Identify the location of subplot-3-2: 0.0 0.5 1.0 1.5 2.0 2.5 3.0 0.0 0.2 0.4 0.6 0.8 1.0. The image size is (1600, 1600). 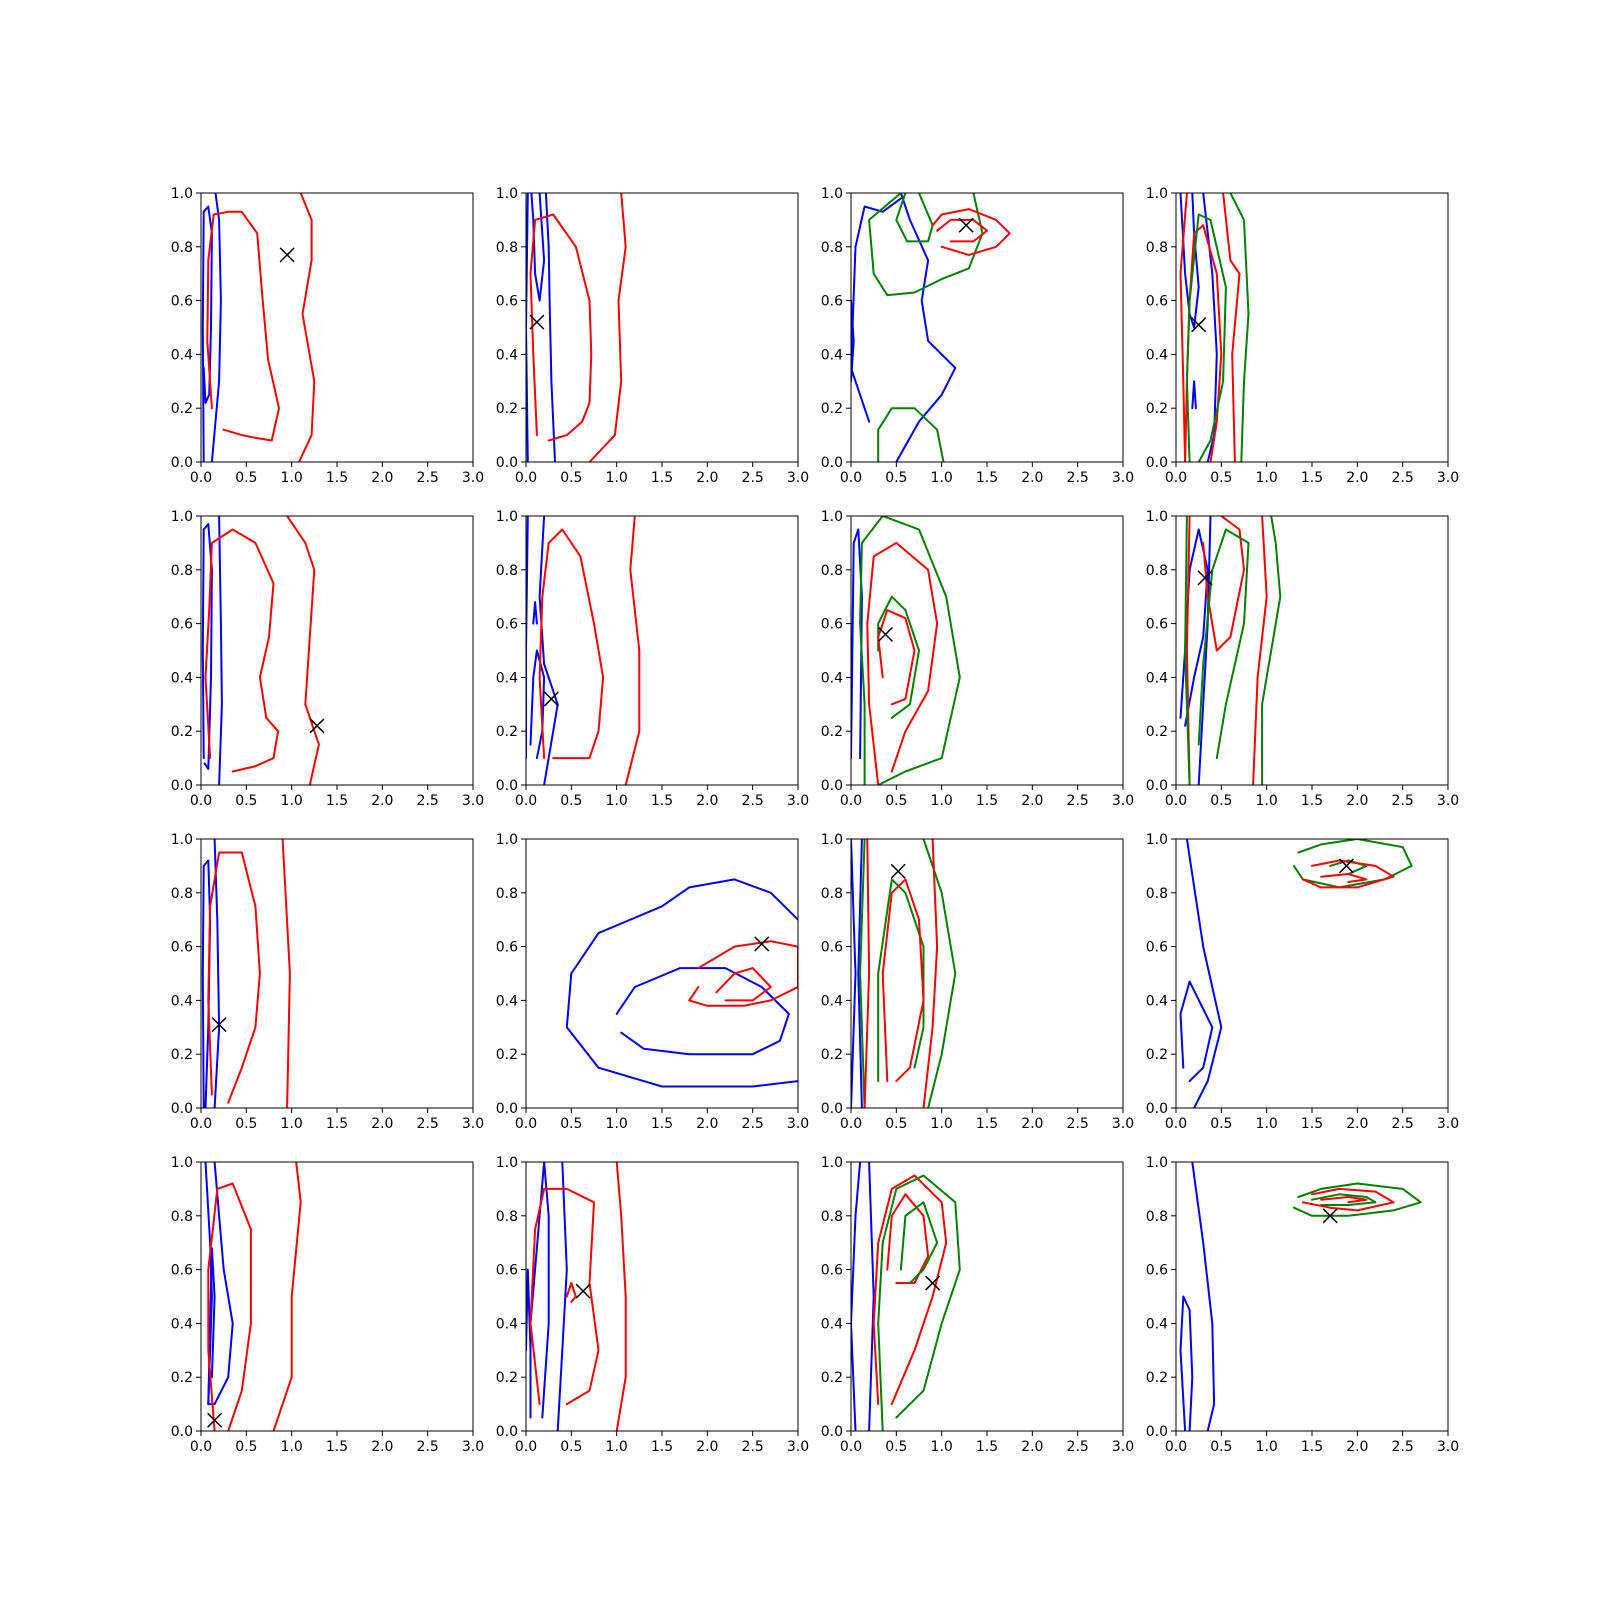
(977, 1305).